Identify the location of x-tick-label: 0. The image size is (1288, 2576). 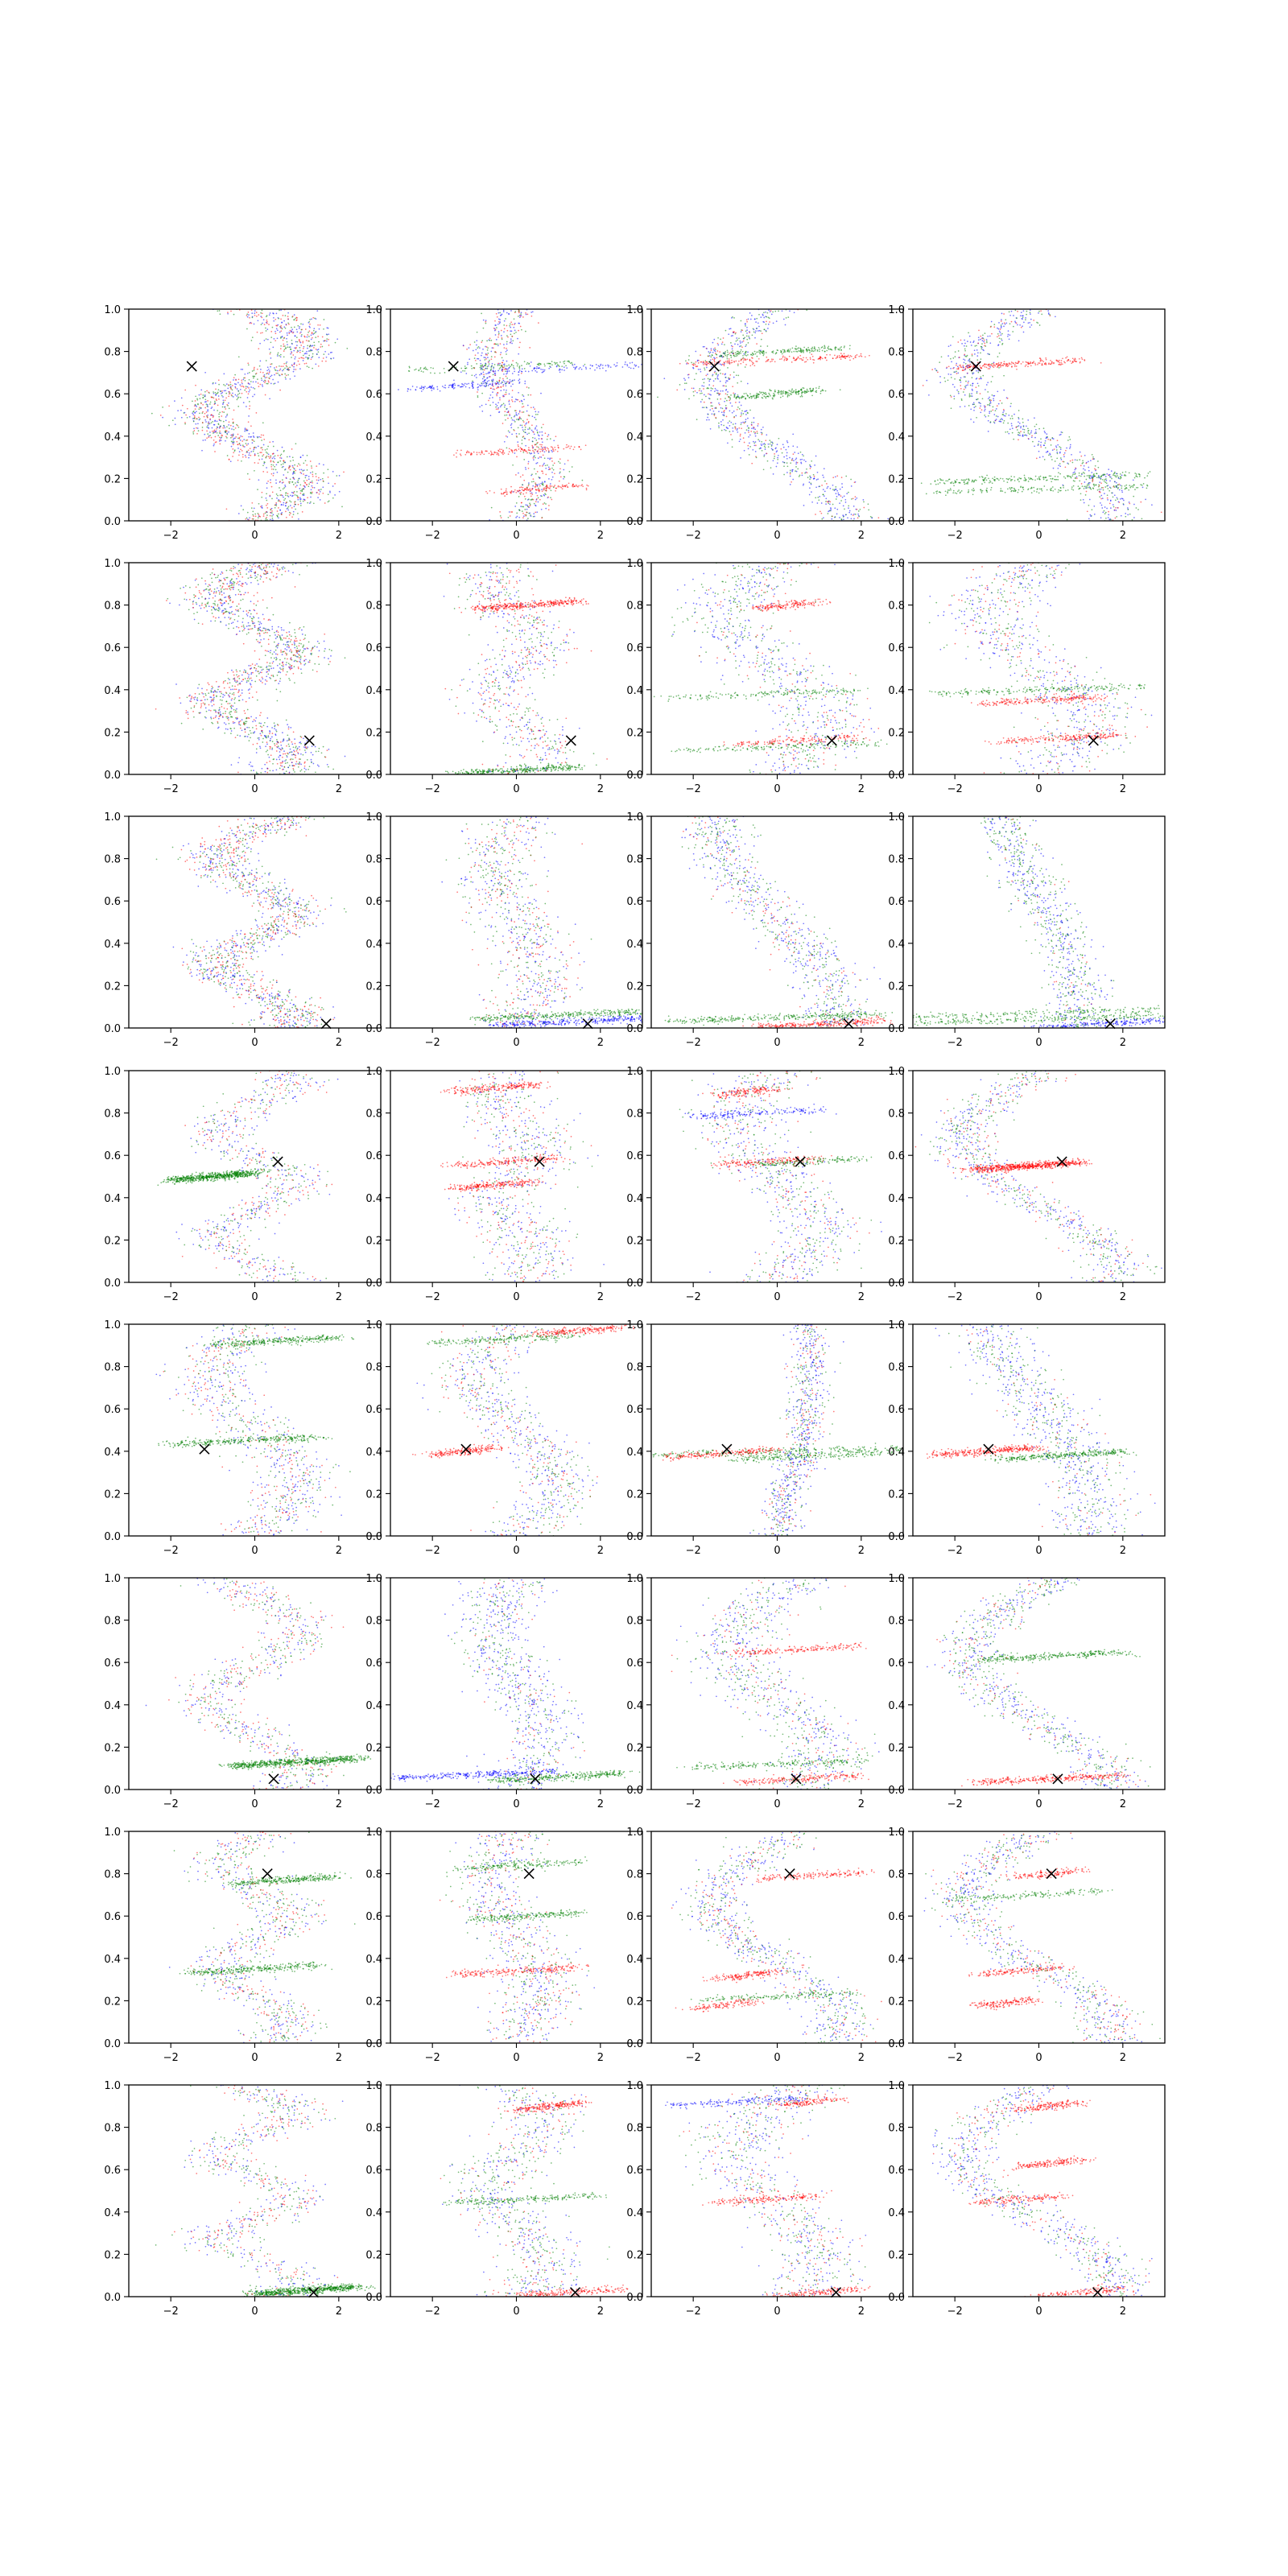
(254, 536).